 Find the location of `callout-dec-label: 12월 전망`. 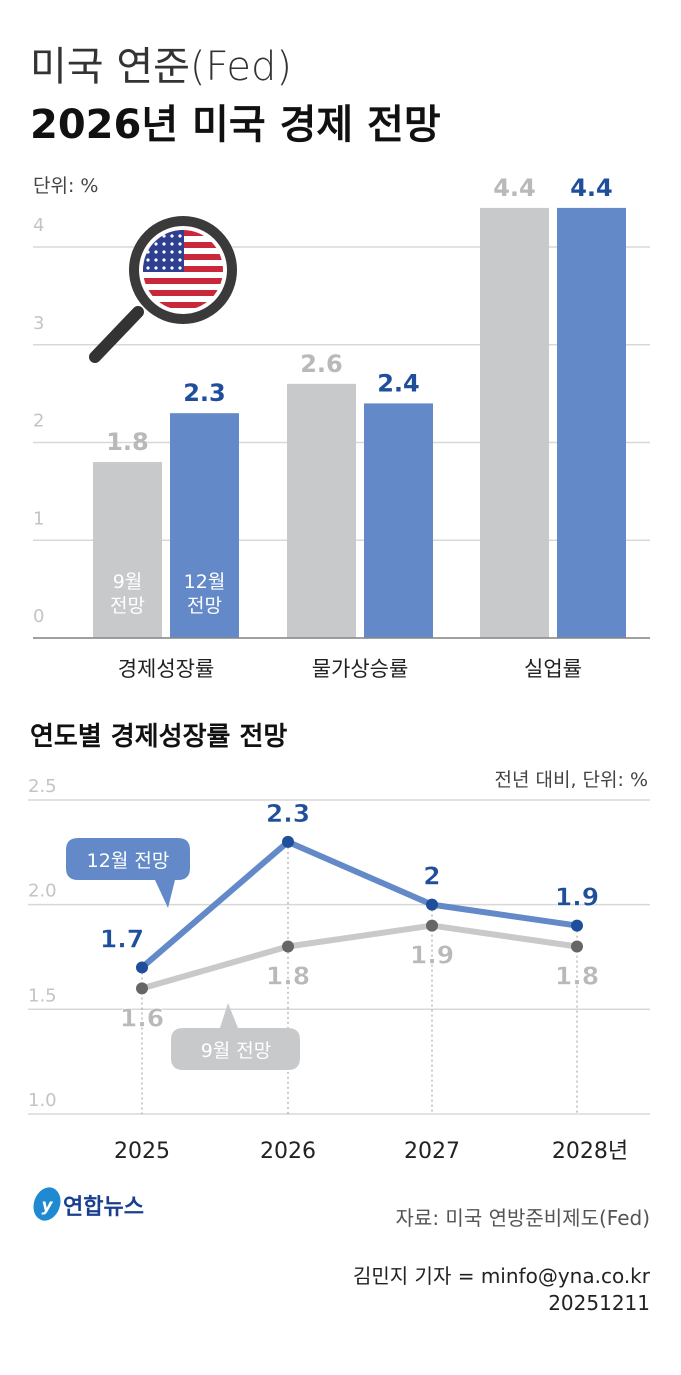

callout-dec-label: 12월 전망 is located at coordinates (128, 861).